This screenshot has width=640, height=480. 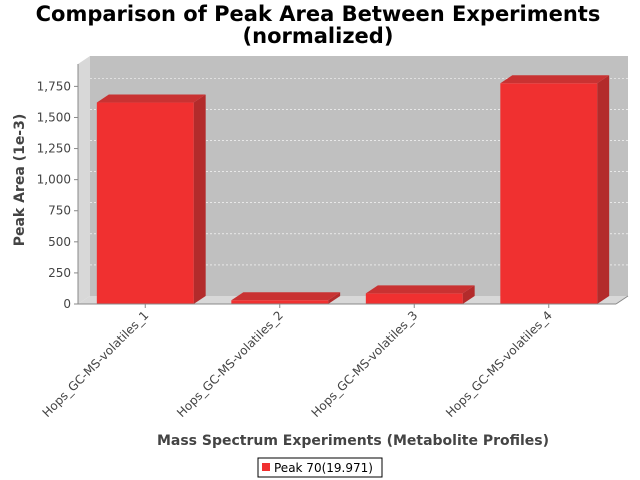 I want to click on y-tick-label: 1,250, so click(x=54, y=149).